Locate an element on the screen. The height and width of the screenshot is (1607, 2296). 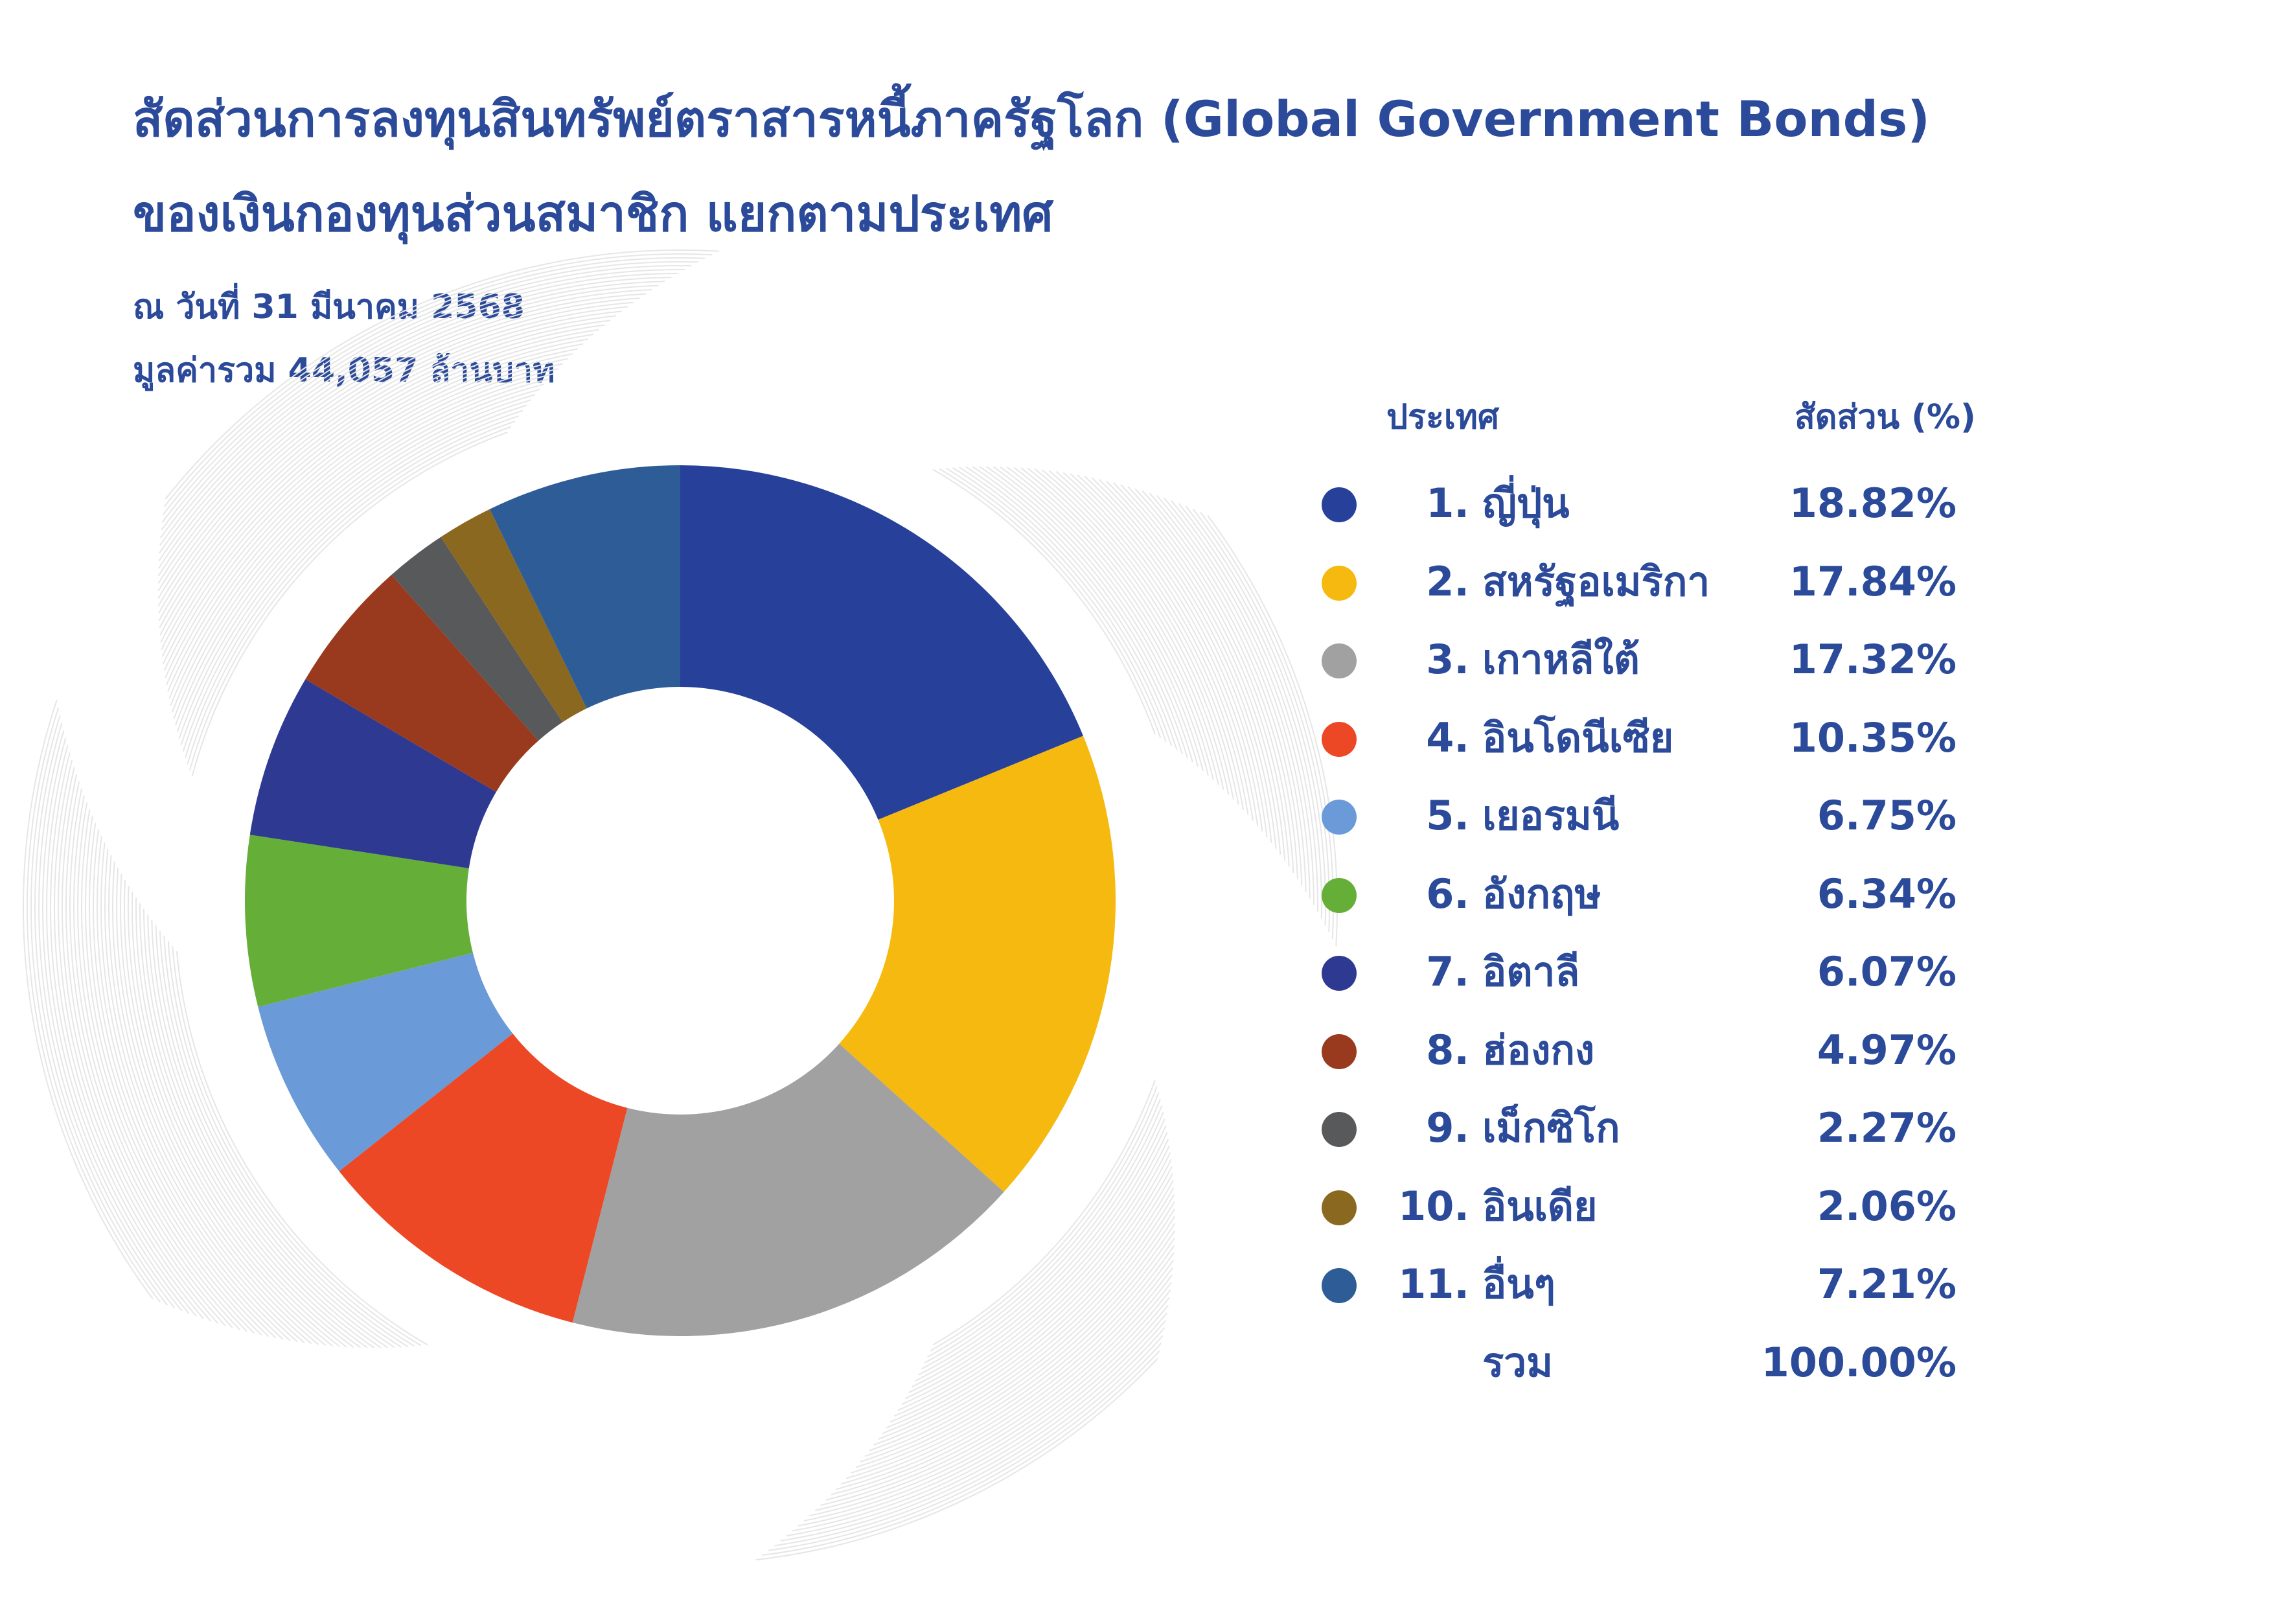
legend-share-value: 18.82% is located at coordinates (1873, 503).